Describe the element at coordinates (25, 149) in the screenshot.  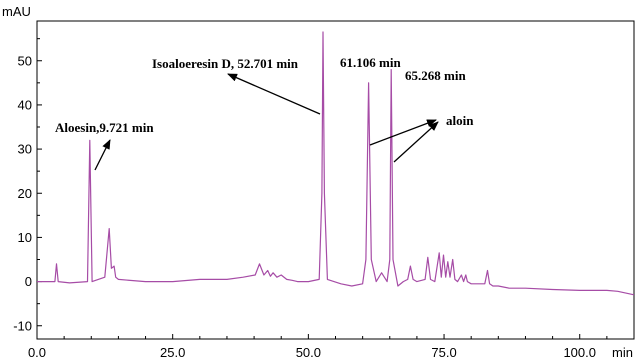
I see `y-tick-label: 30` at that location.